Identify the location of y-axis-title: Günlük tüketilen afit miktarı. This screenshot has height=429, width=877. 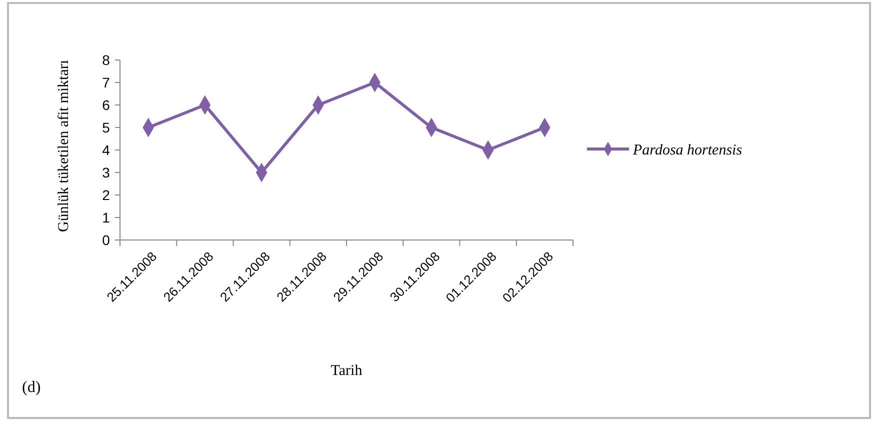
(64, 146).